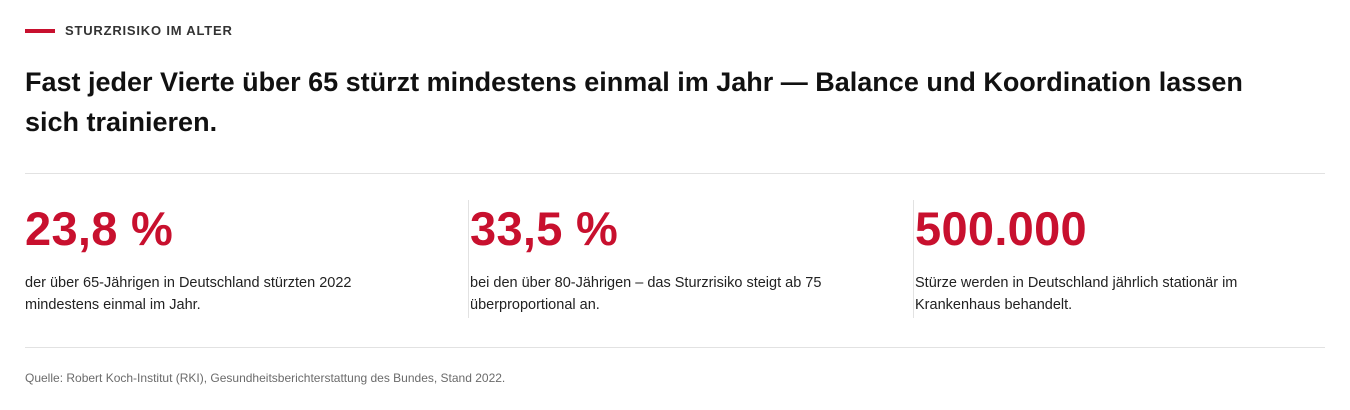 The height and width of the screenshot is (410, 1350). What do you see at coordinates (544, 228) in the screenshot?
I see `stat-value: 33,5 %` at bounding box center [544, 228].